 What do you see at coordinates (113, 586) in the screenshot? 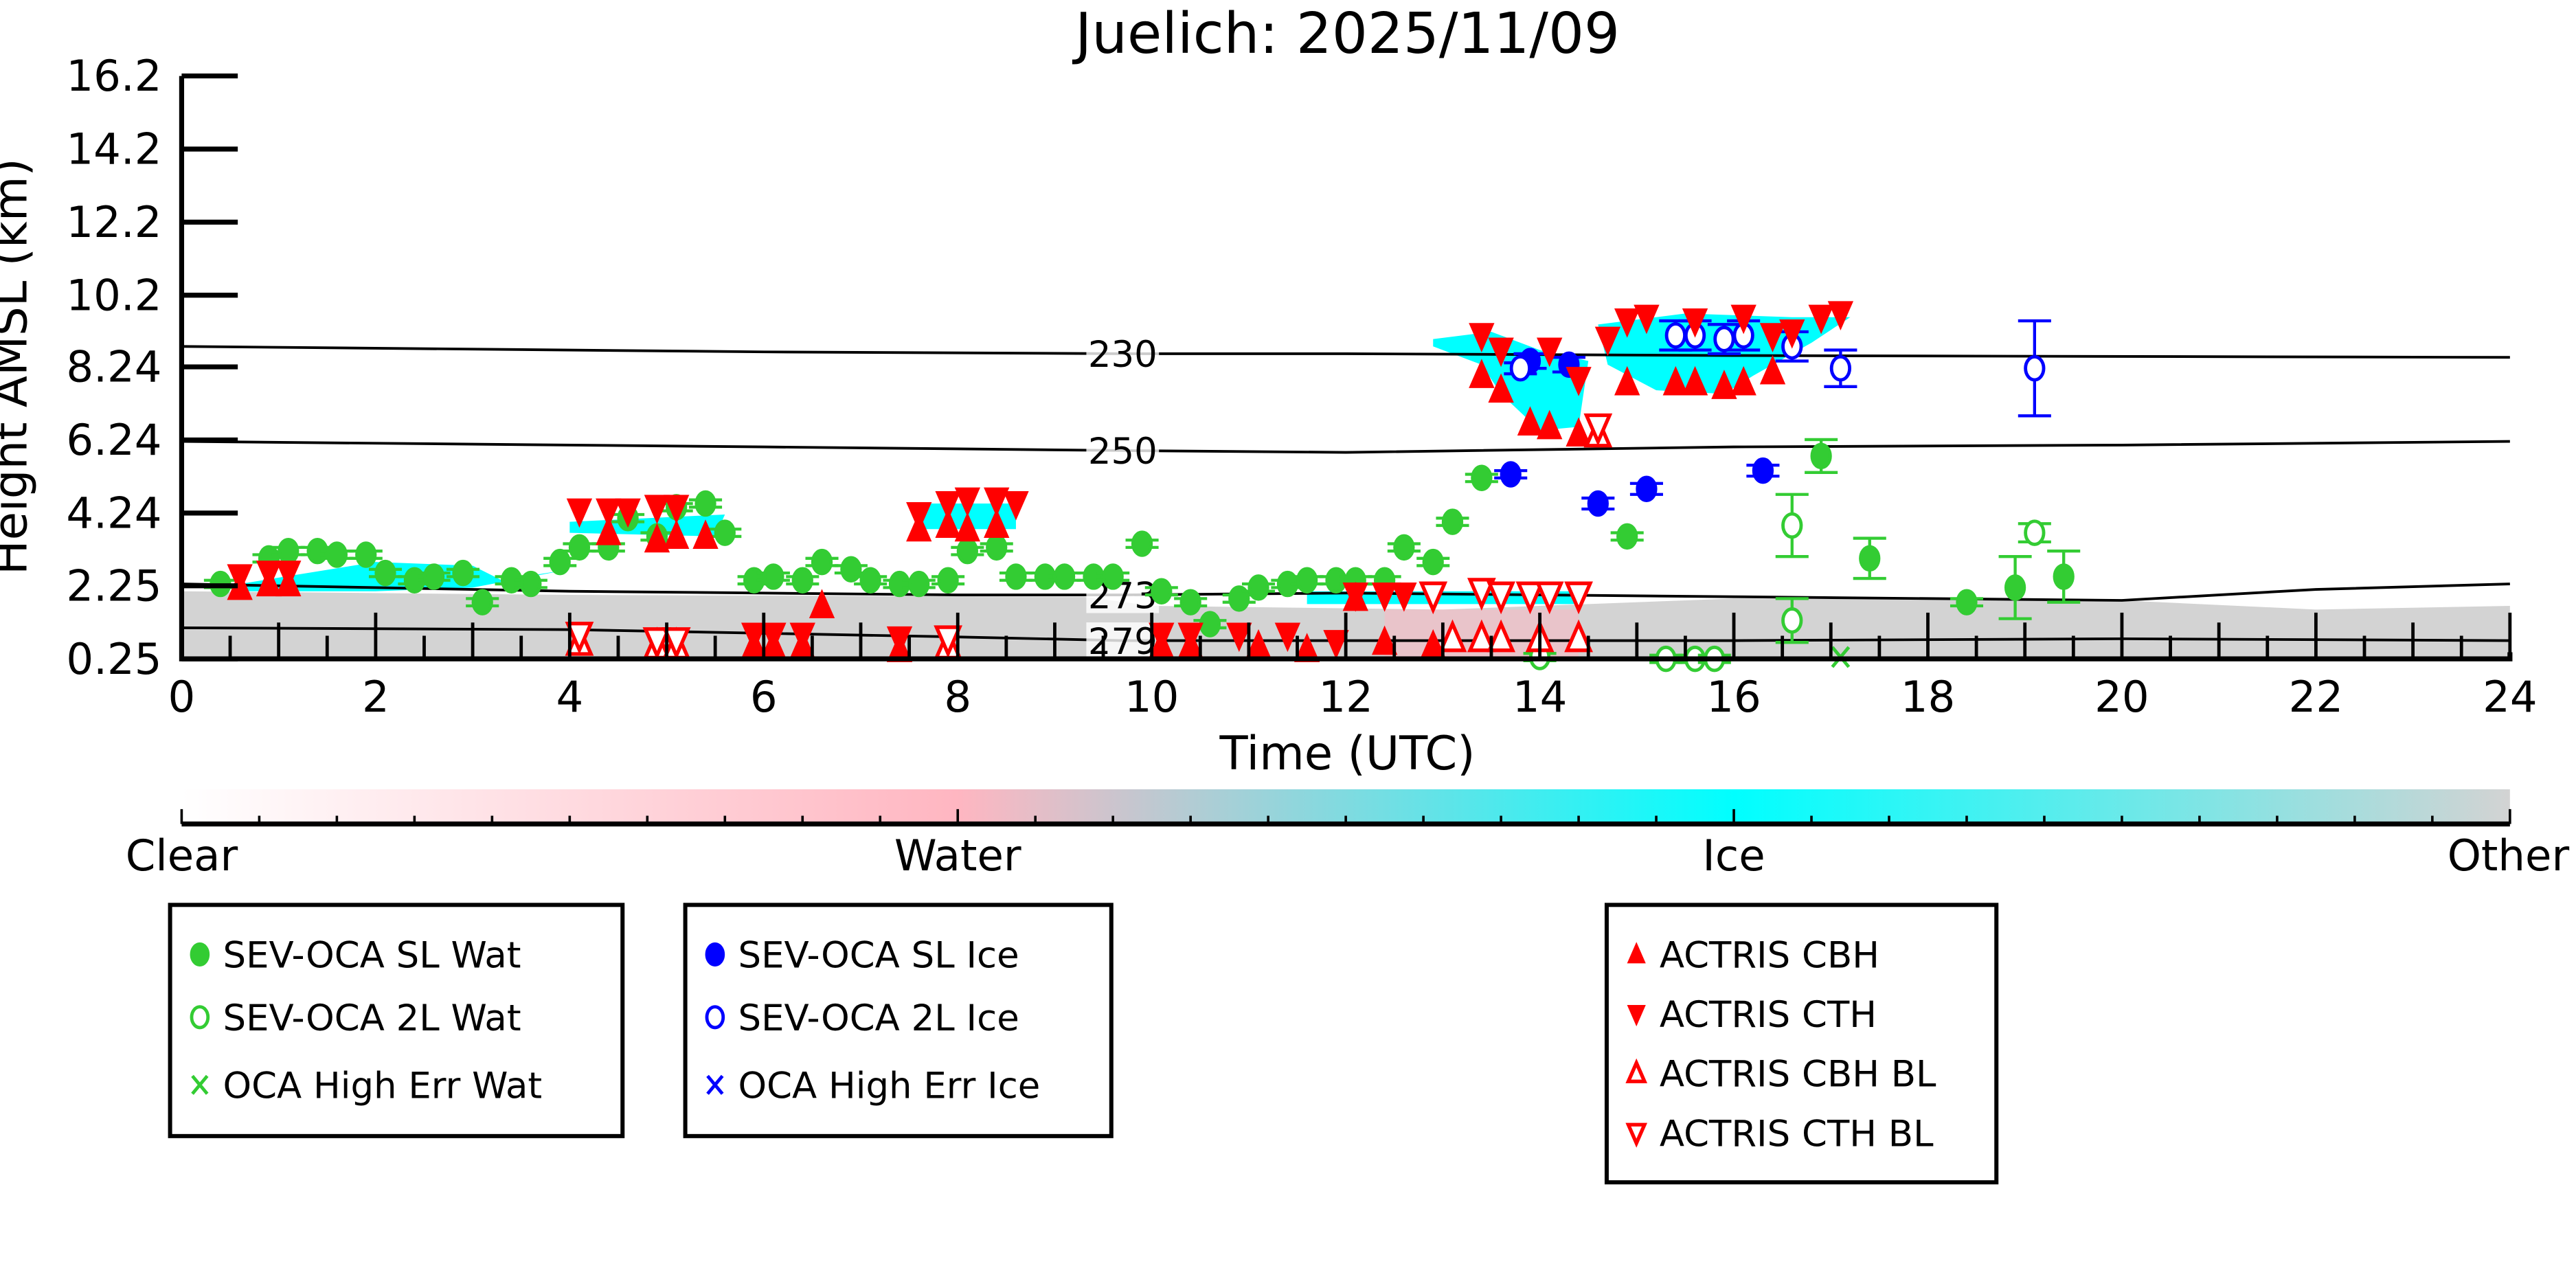
I see `y-tick-label: 2.25` at bounding box center [113, 586].